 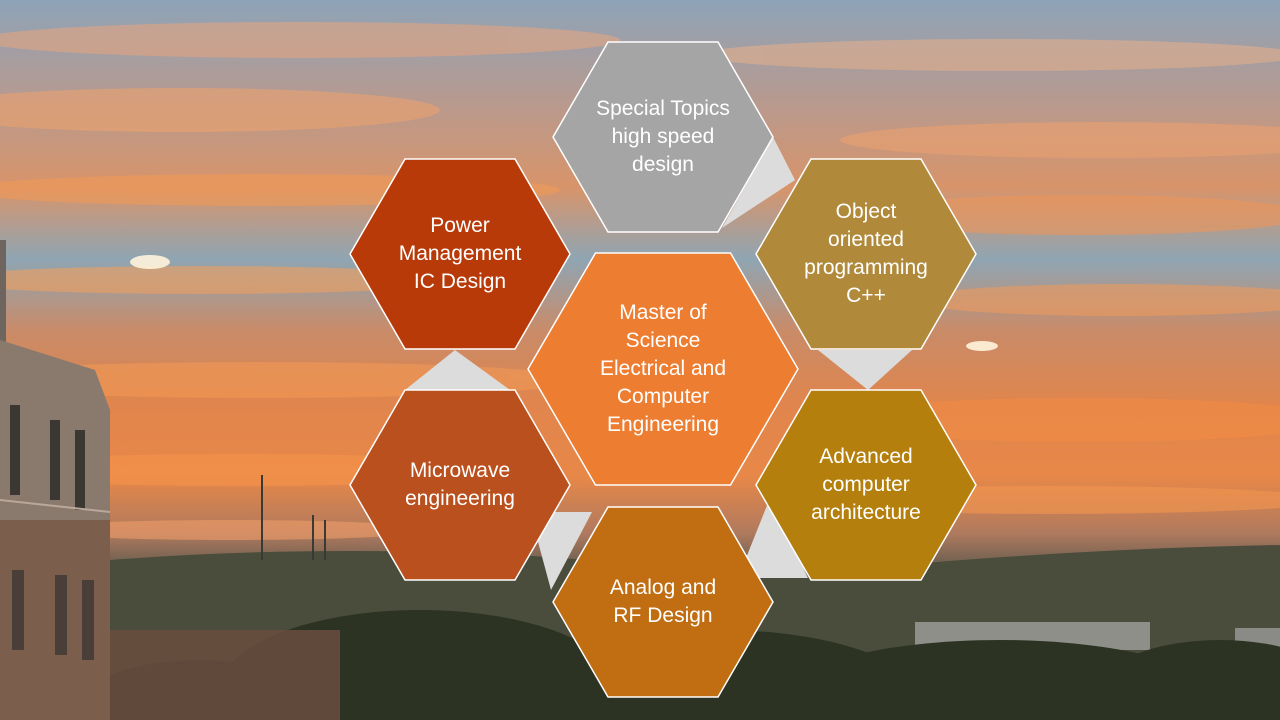 I want to click on center-hexagon, so click(x=663, y=369).